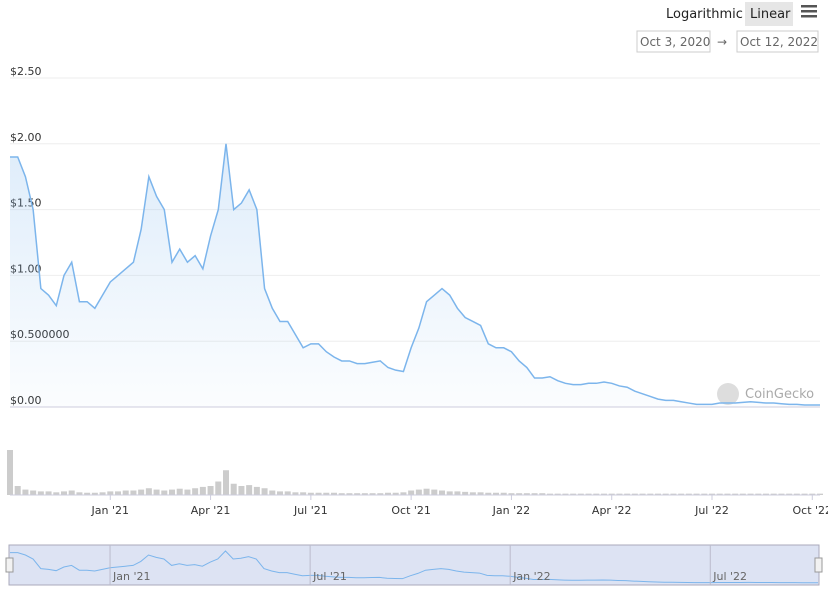 The height and width of the screenshot is (598, 828). I want to click on navigator-handle-right, so click(818, 565).